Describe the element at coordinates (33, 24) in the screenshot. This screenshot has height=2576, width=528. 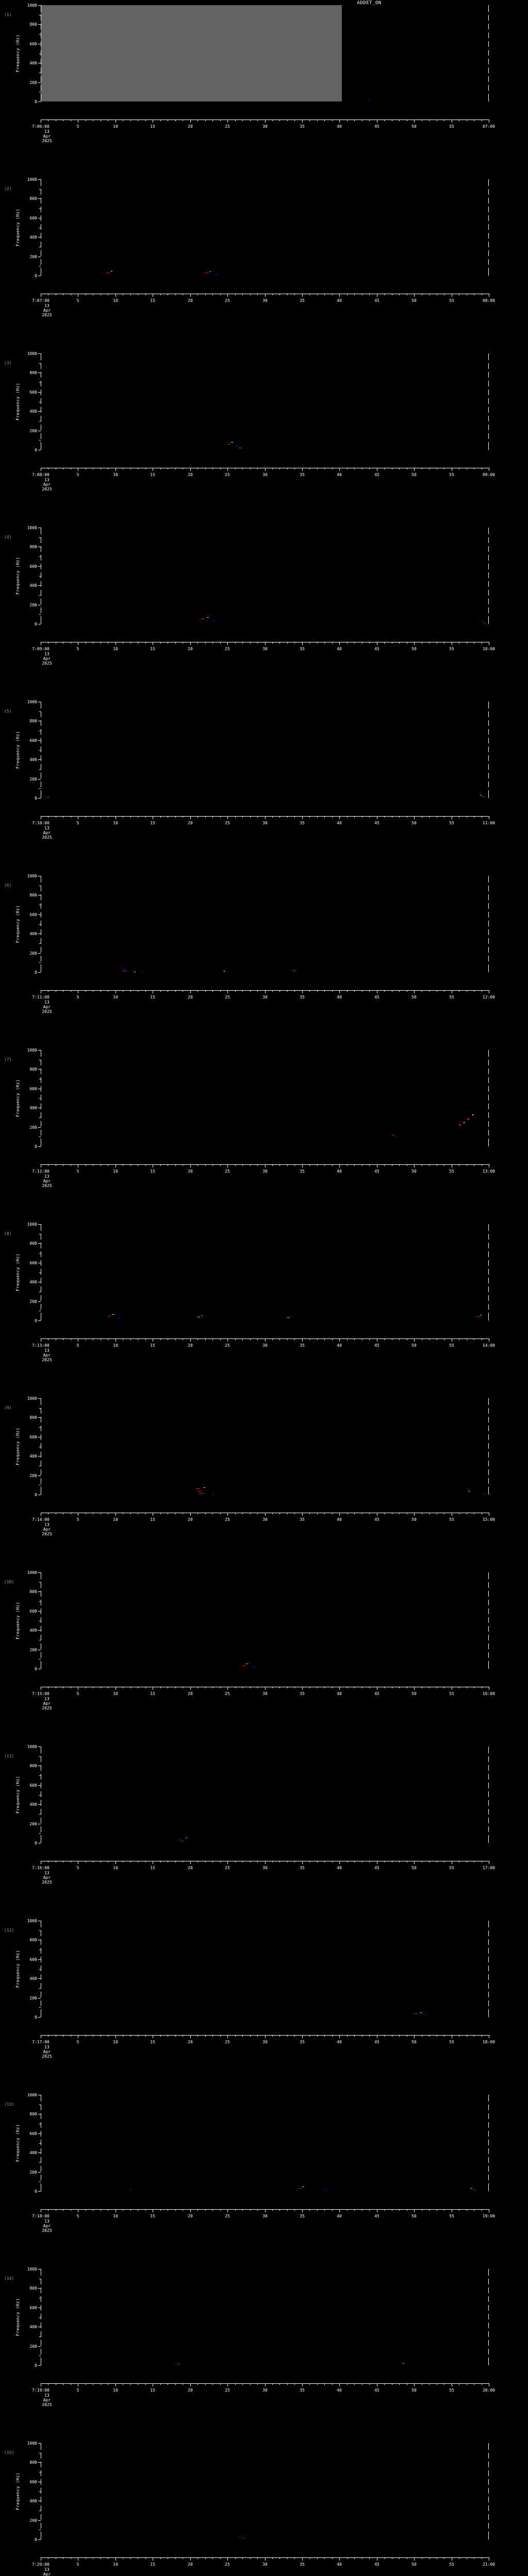
I see `y-tick-label: 800` at that location.